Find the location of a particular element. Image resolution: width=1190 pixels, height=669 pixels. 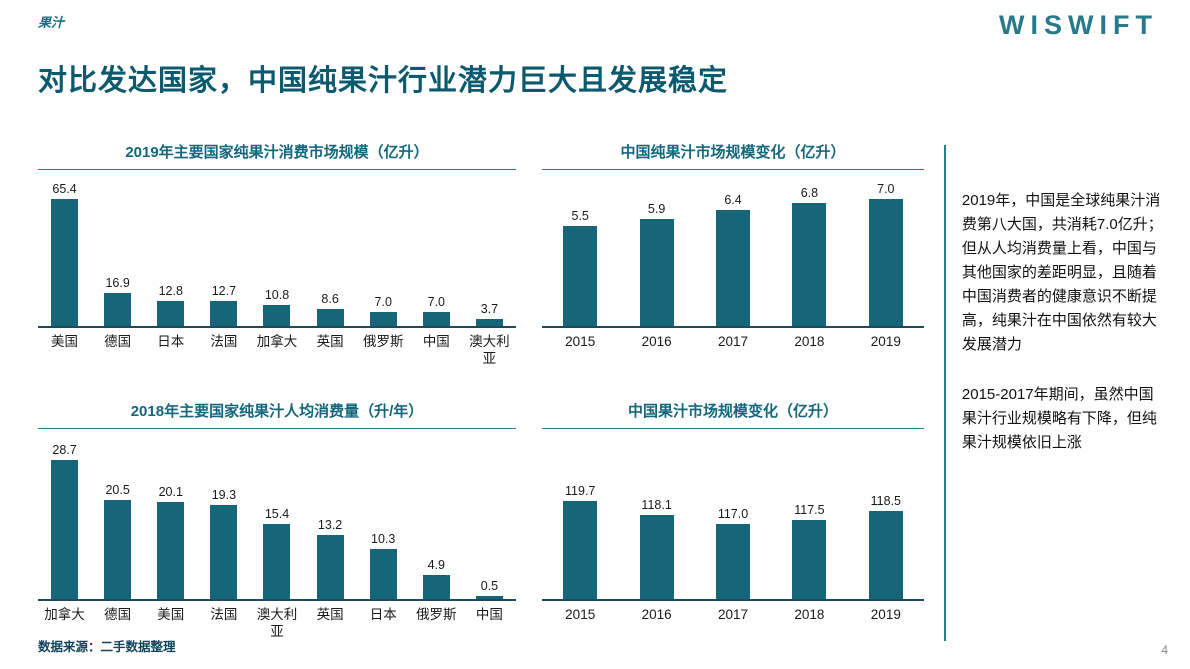

chart-title: 中国果汁市场规模变化（亿升） is located at coordinates (733, 414).